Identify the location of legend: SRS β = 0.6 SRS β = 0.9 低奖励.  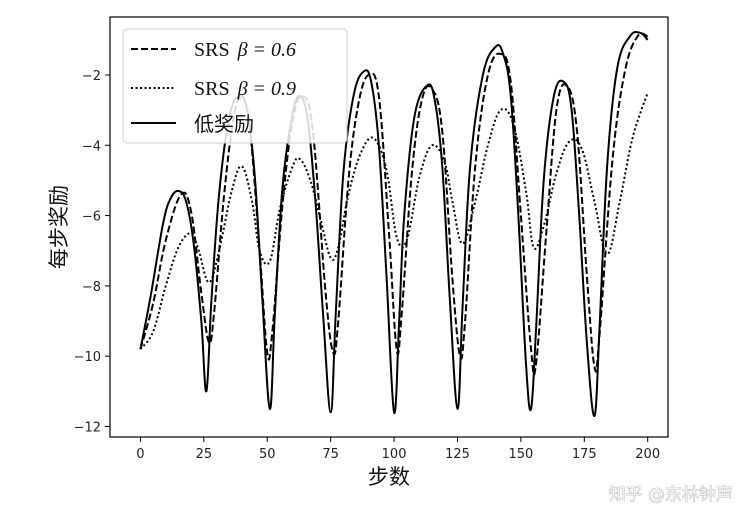
(235, 86).